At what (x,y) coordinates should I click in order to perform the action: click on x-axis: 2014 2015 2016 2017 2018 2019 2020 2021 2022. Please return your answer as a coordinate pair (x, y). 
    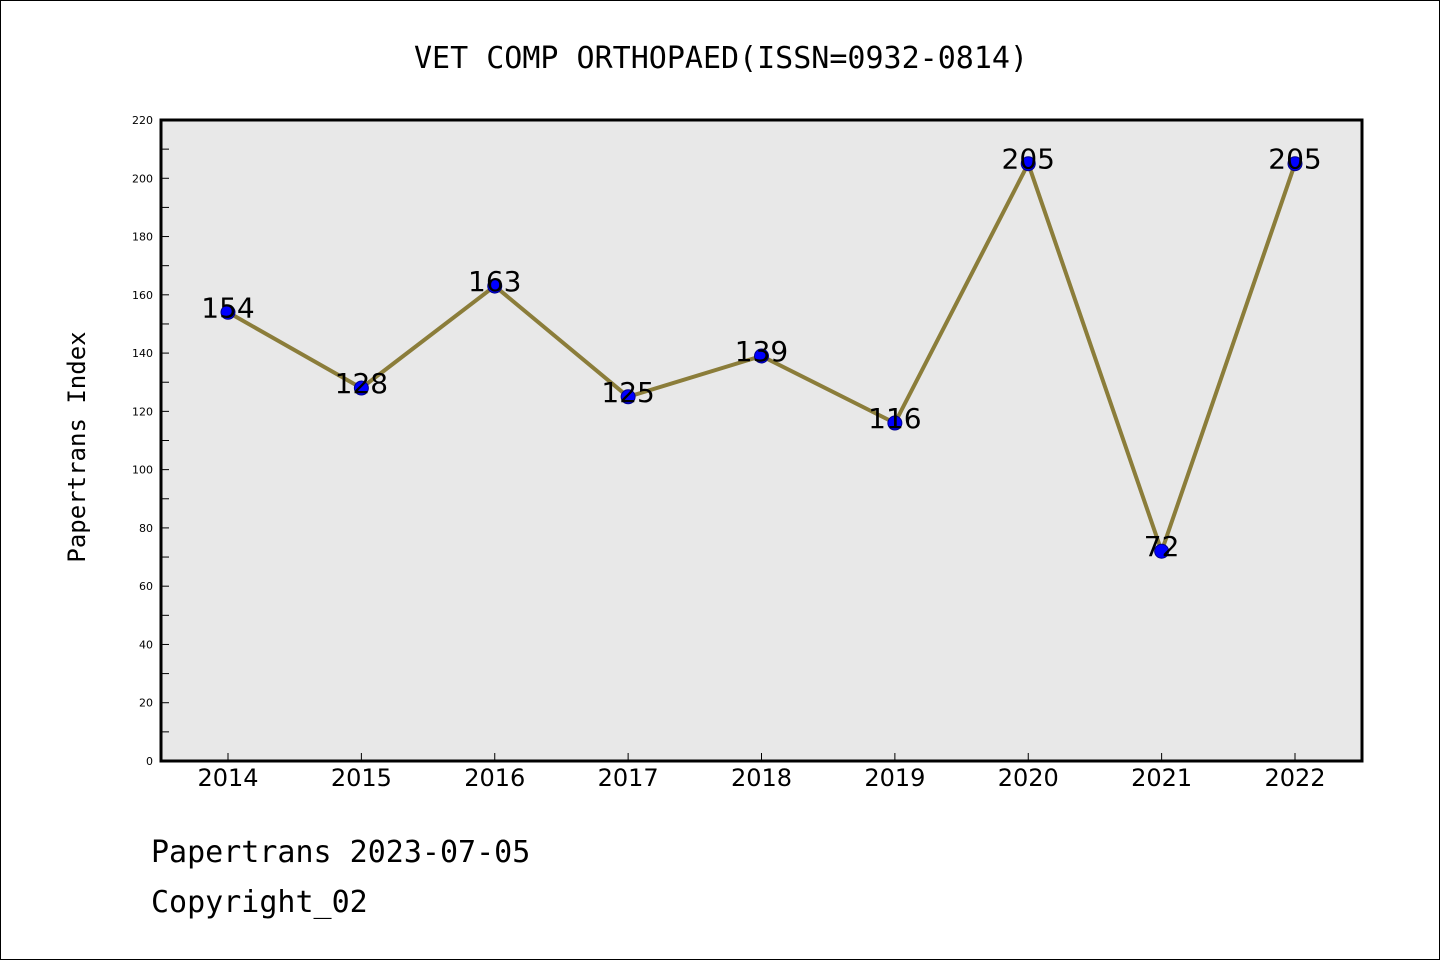
    Looking at the image, I should click on (761, 772).